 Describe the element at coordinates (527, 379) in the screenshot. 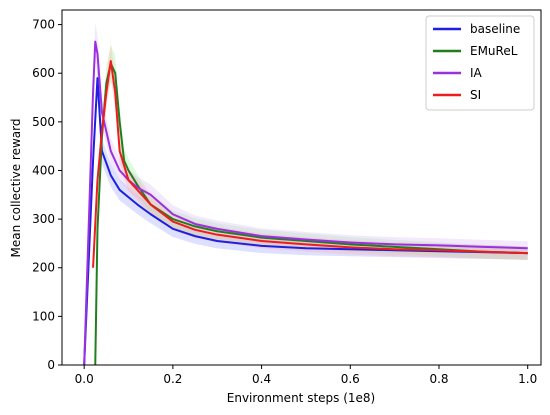

I see `x-tick-label: 1.0` at that location.